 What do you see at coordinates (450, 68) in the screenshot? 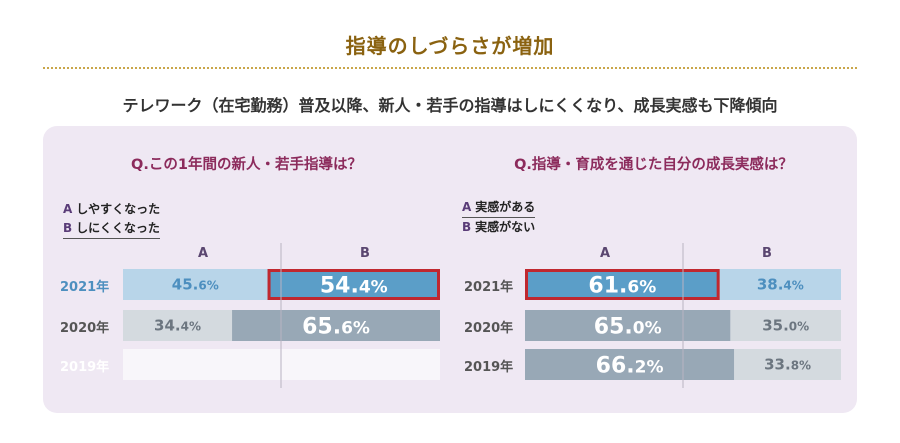
I see `dotted-divider` at bounding box center [450, 68].